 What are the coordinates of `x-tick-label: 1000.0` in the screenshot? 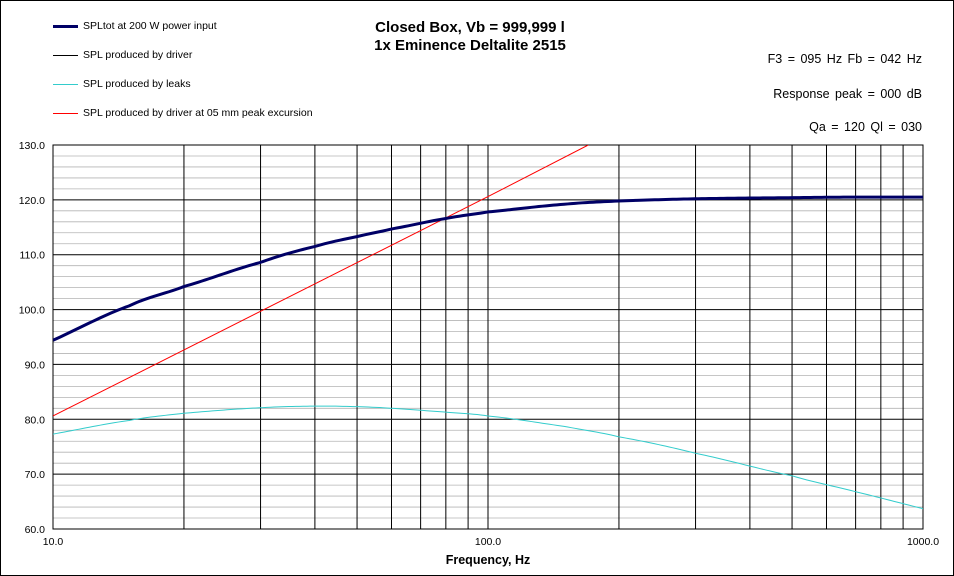 It's located at (923, 542).